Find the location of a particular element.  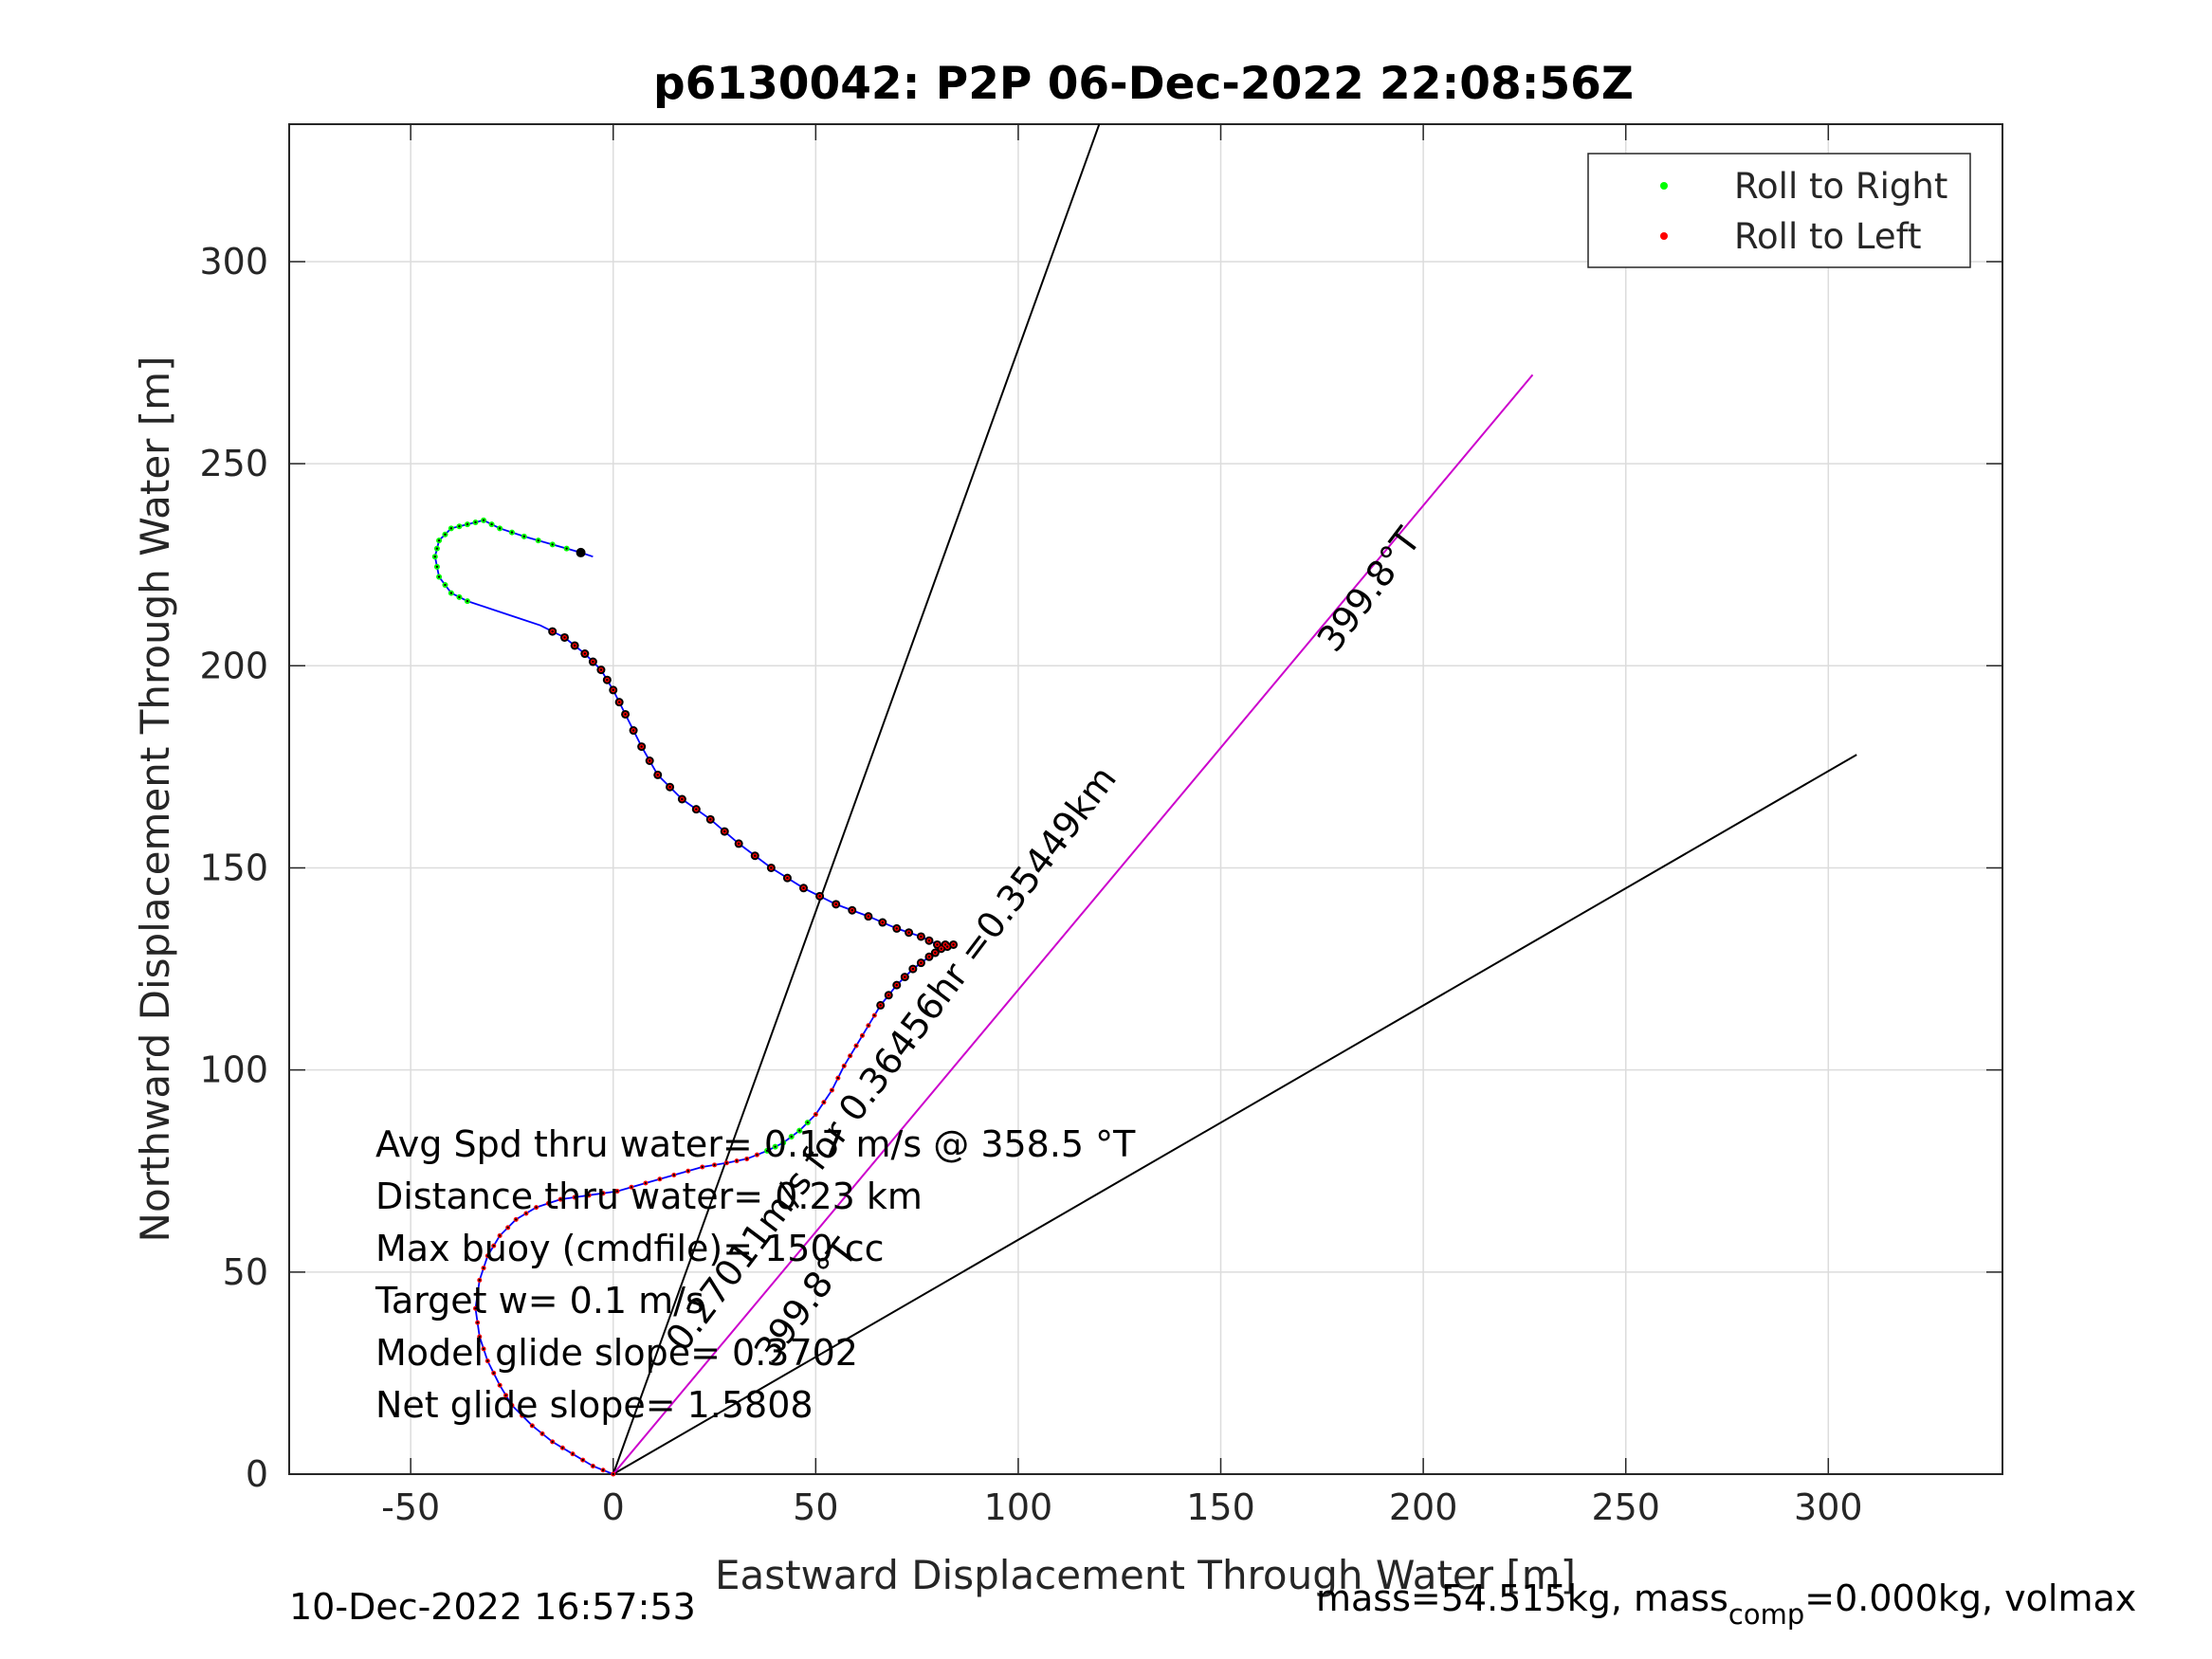

legend-label-right: Roll to Right is located at coordinates (1840, 186).